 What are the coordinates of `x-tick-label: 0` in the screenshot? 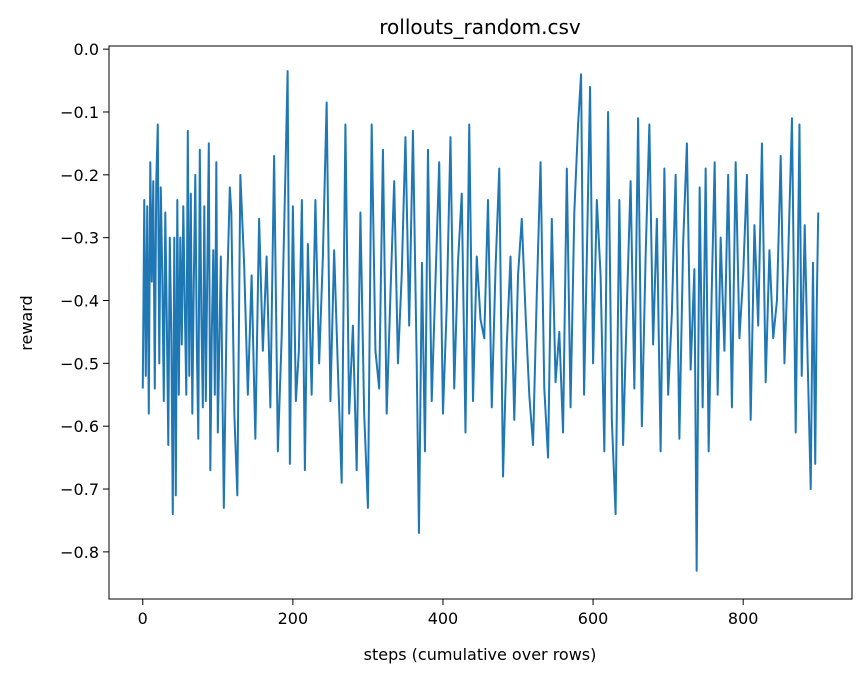 It's located at (143, 618).